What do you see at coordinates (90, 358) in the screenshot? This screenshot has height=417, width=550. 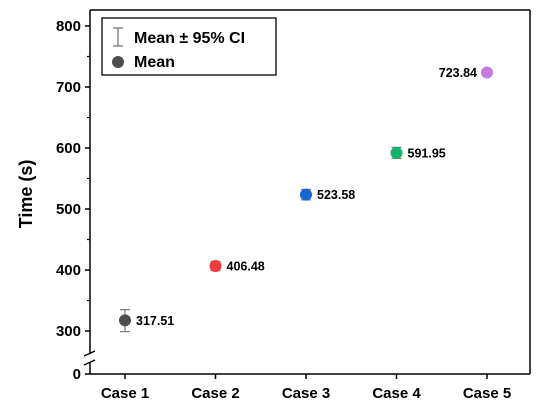 I see `axis-break-gap` at bounding box center [90, 358].